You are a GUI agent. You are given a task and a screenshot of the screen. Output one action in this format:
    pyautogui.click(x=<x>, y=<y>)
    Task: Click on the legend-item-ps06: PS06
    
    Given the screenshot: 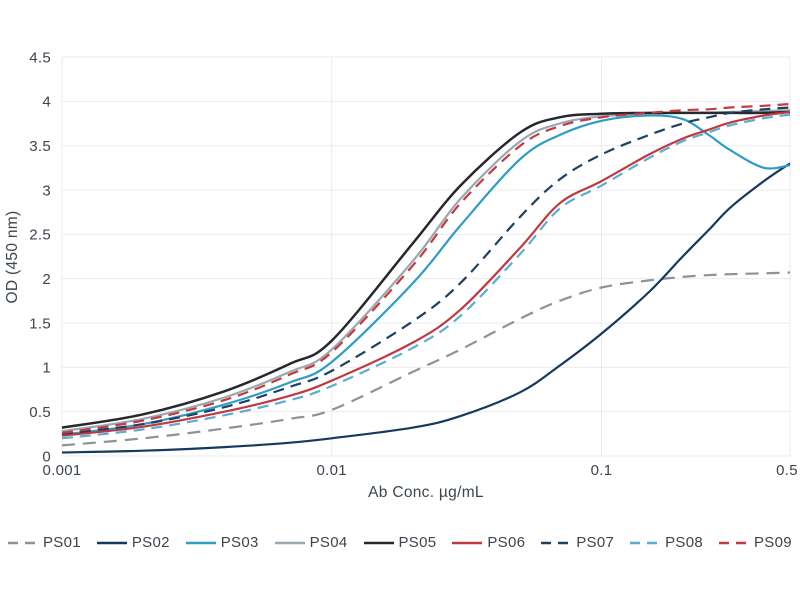 What is the action you would take?
    pyautogui.click(x=488, y=542)
    